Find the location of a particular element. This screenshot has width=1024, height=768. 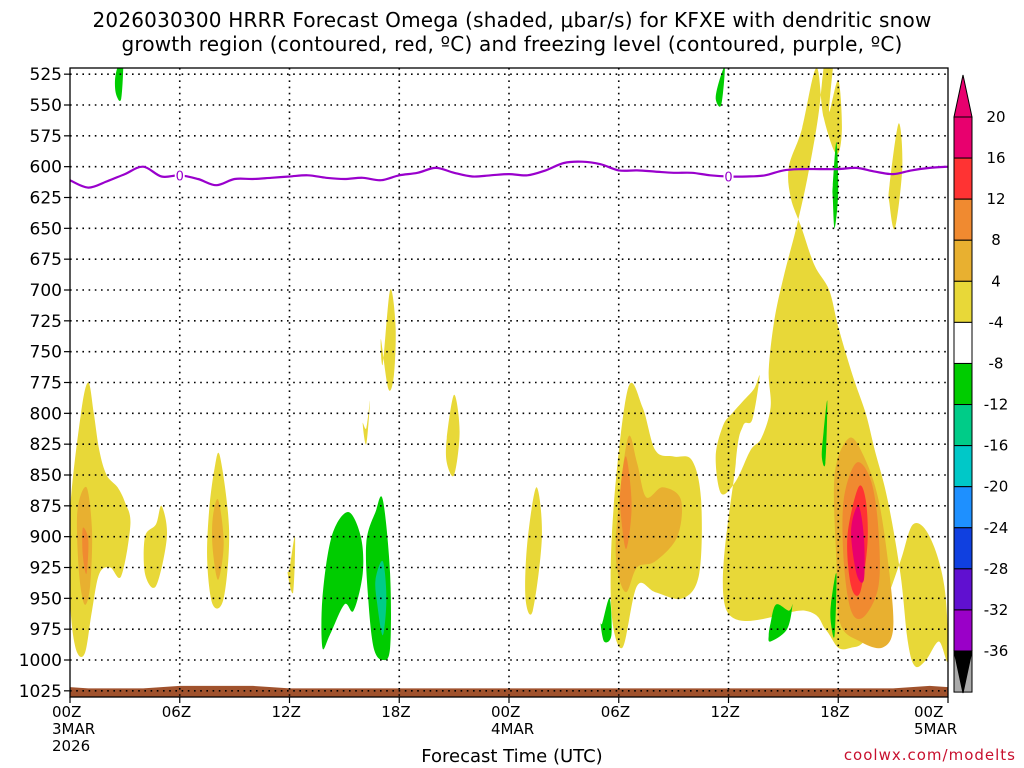

y-tick-label: 875 is located at coordinates (46, 507).